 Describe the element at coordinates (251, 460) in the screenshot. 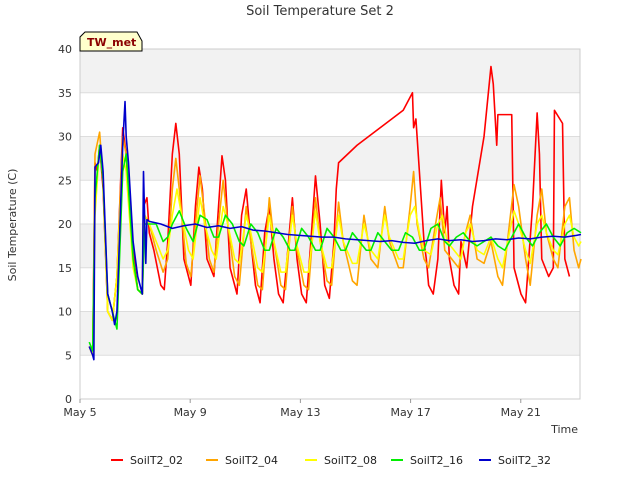

I see `legend-label: SoilT2_04` at that location.